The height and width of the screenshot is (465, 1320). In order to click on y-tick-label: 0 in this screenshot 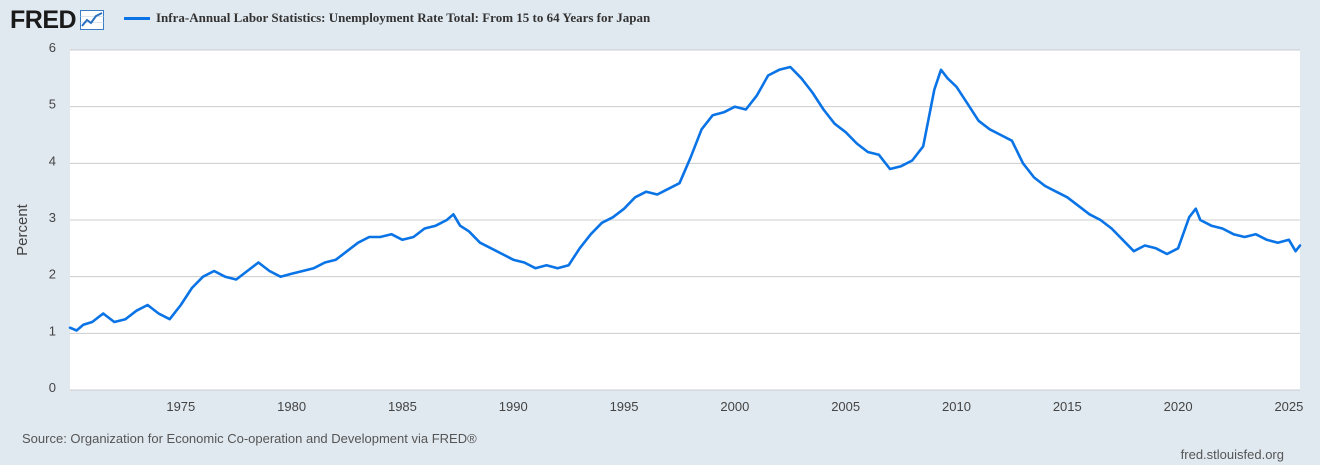, I will do `click(52, 387)`.